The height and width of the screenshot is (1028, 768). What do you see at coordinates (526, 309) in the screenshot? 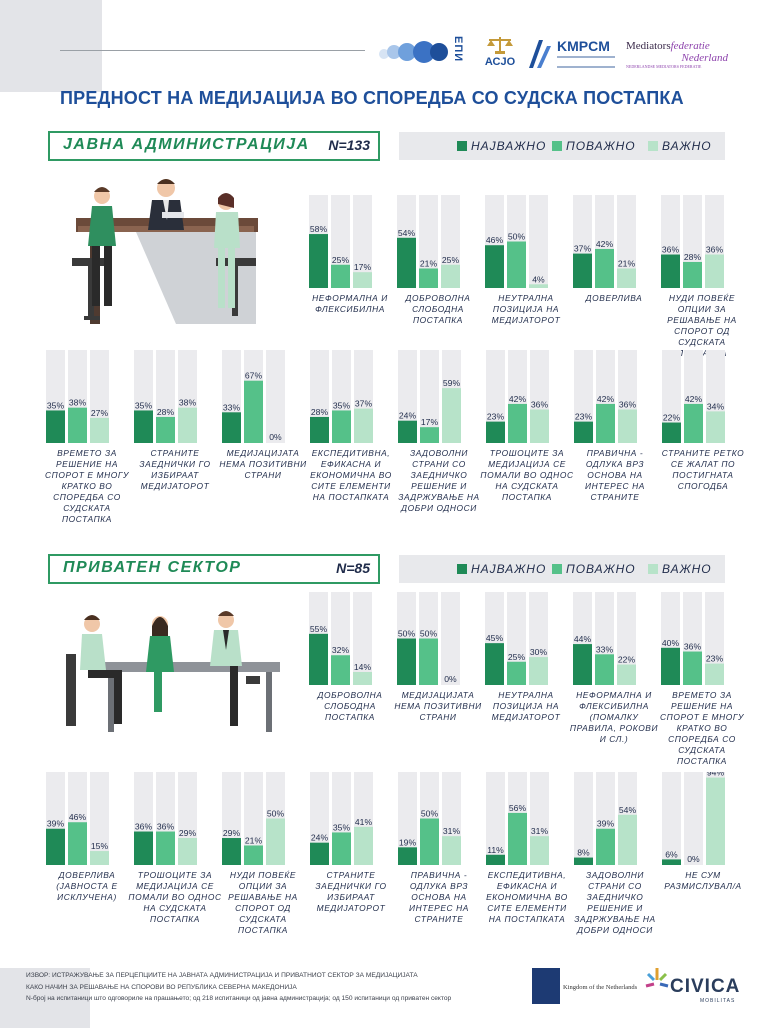
I see `bar-group-label: НЕУТРАЛНА ПОЗИЦИЈА НА МЕДИЈАТОРОТ` at bounding box center [526, 309].